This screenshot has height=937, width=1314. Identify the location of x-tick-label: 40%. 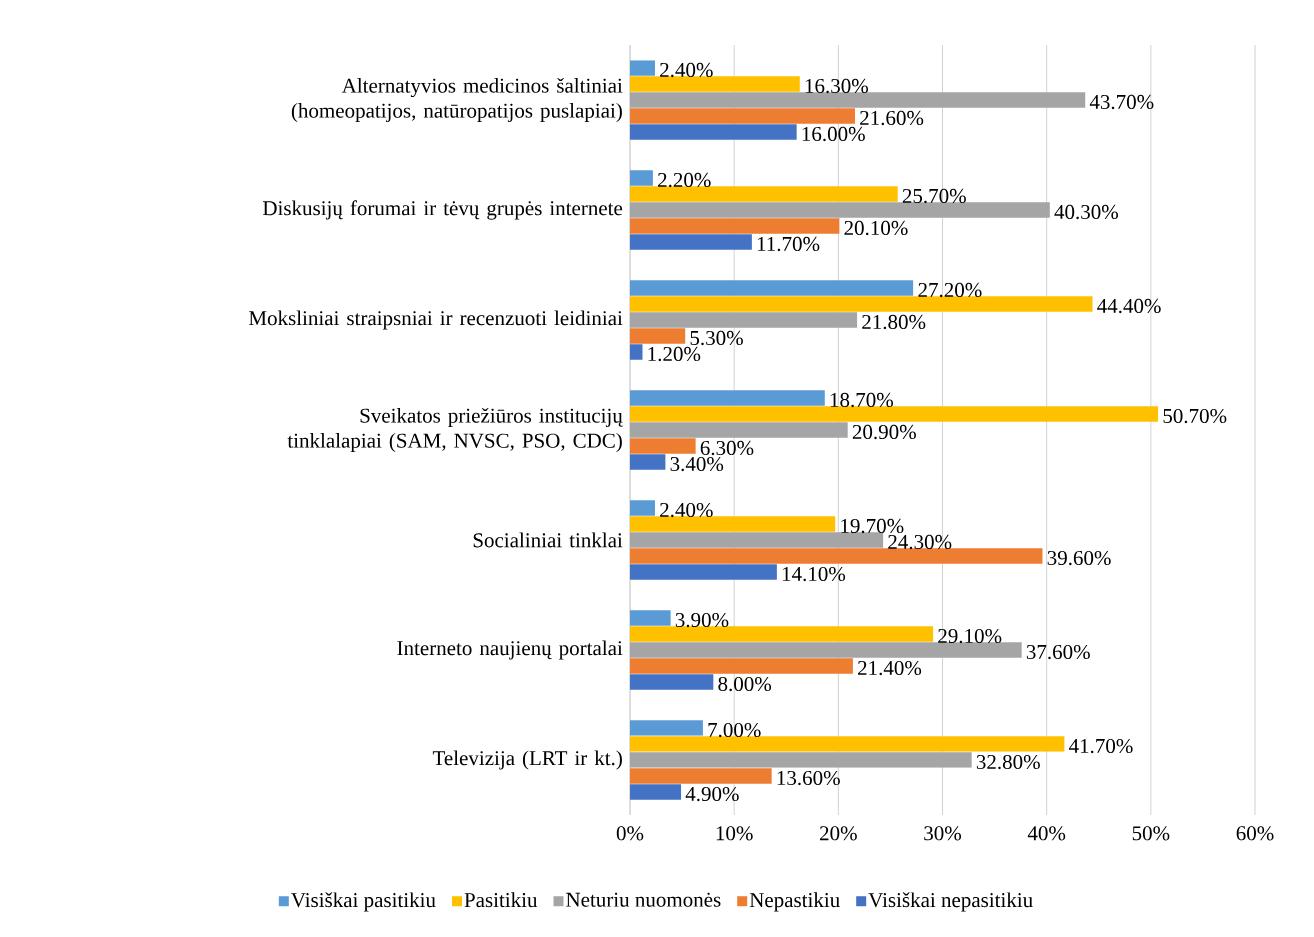
(1046, 833).